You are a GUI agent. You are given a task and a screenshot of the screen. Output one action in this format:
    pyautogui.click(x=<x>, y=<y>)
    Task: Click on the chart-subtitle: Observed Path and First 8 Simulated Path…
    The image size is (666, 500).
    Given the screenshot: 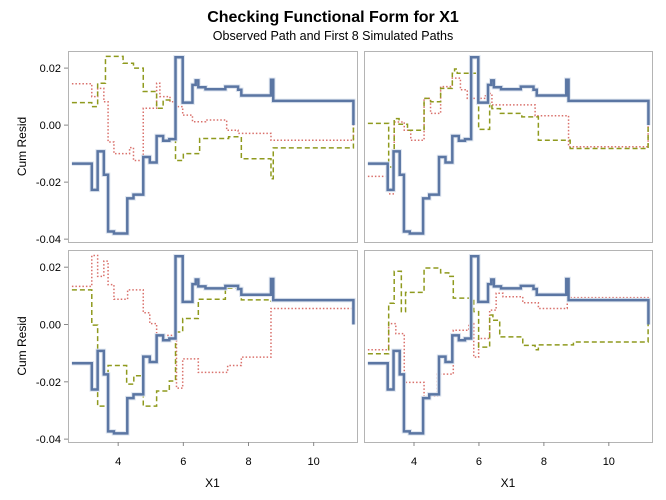 What is the action you would take?
    pyautogui.click(x=333, y=36)
    